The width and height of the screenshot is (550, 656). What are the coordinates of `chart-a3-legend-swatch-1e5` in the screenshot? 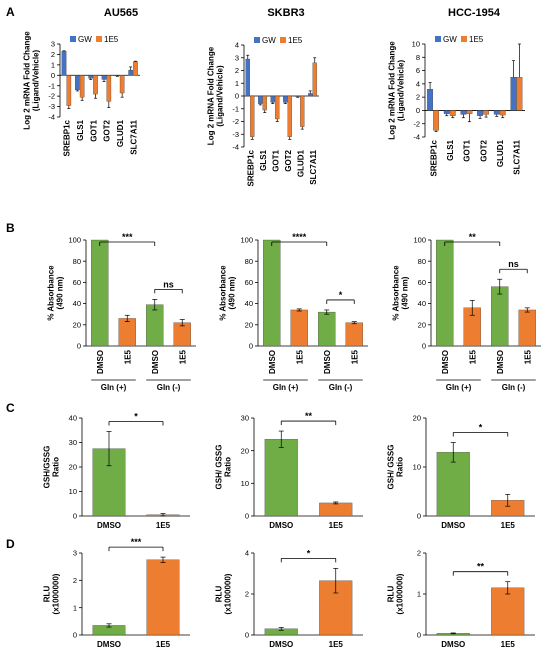 It's located at (464, 39).